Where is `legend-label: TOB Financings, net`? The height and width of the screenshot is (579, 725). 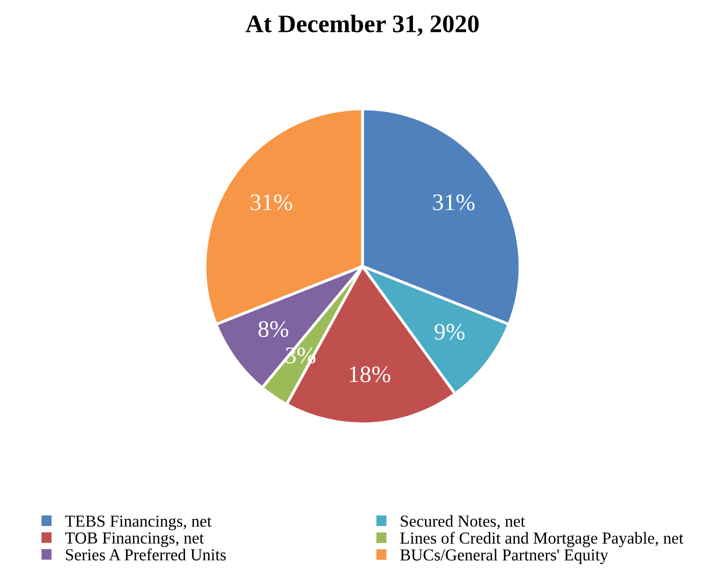
legend-label: TOB Financings, net is located at coordinates (134, 540).